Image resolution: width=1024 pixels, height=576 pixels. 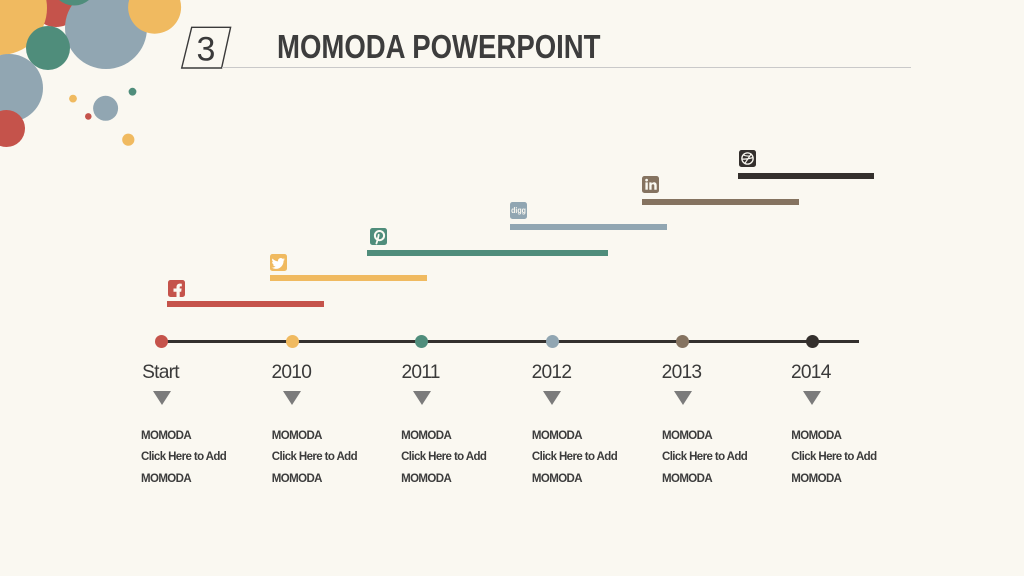 I want to click on svg-text: digg, so click(x=518, y=210).